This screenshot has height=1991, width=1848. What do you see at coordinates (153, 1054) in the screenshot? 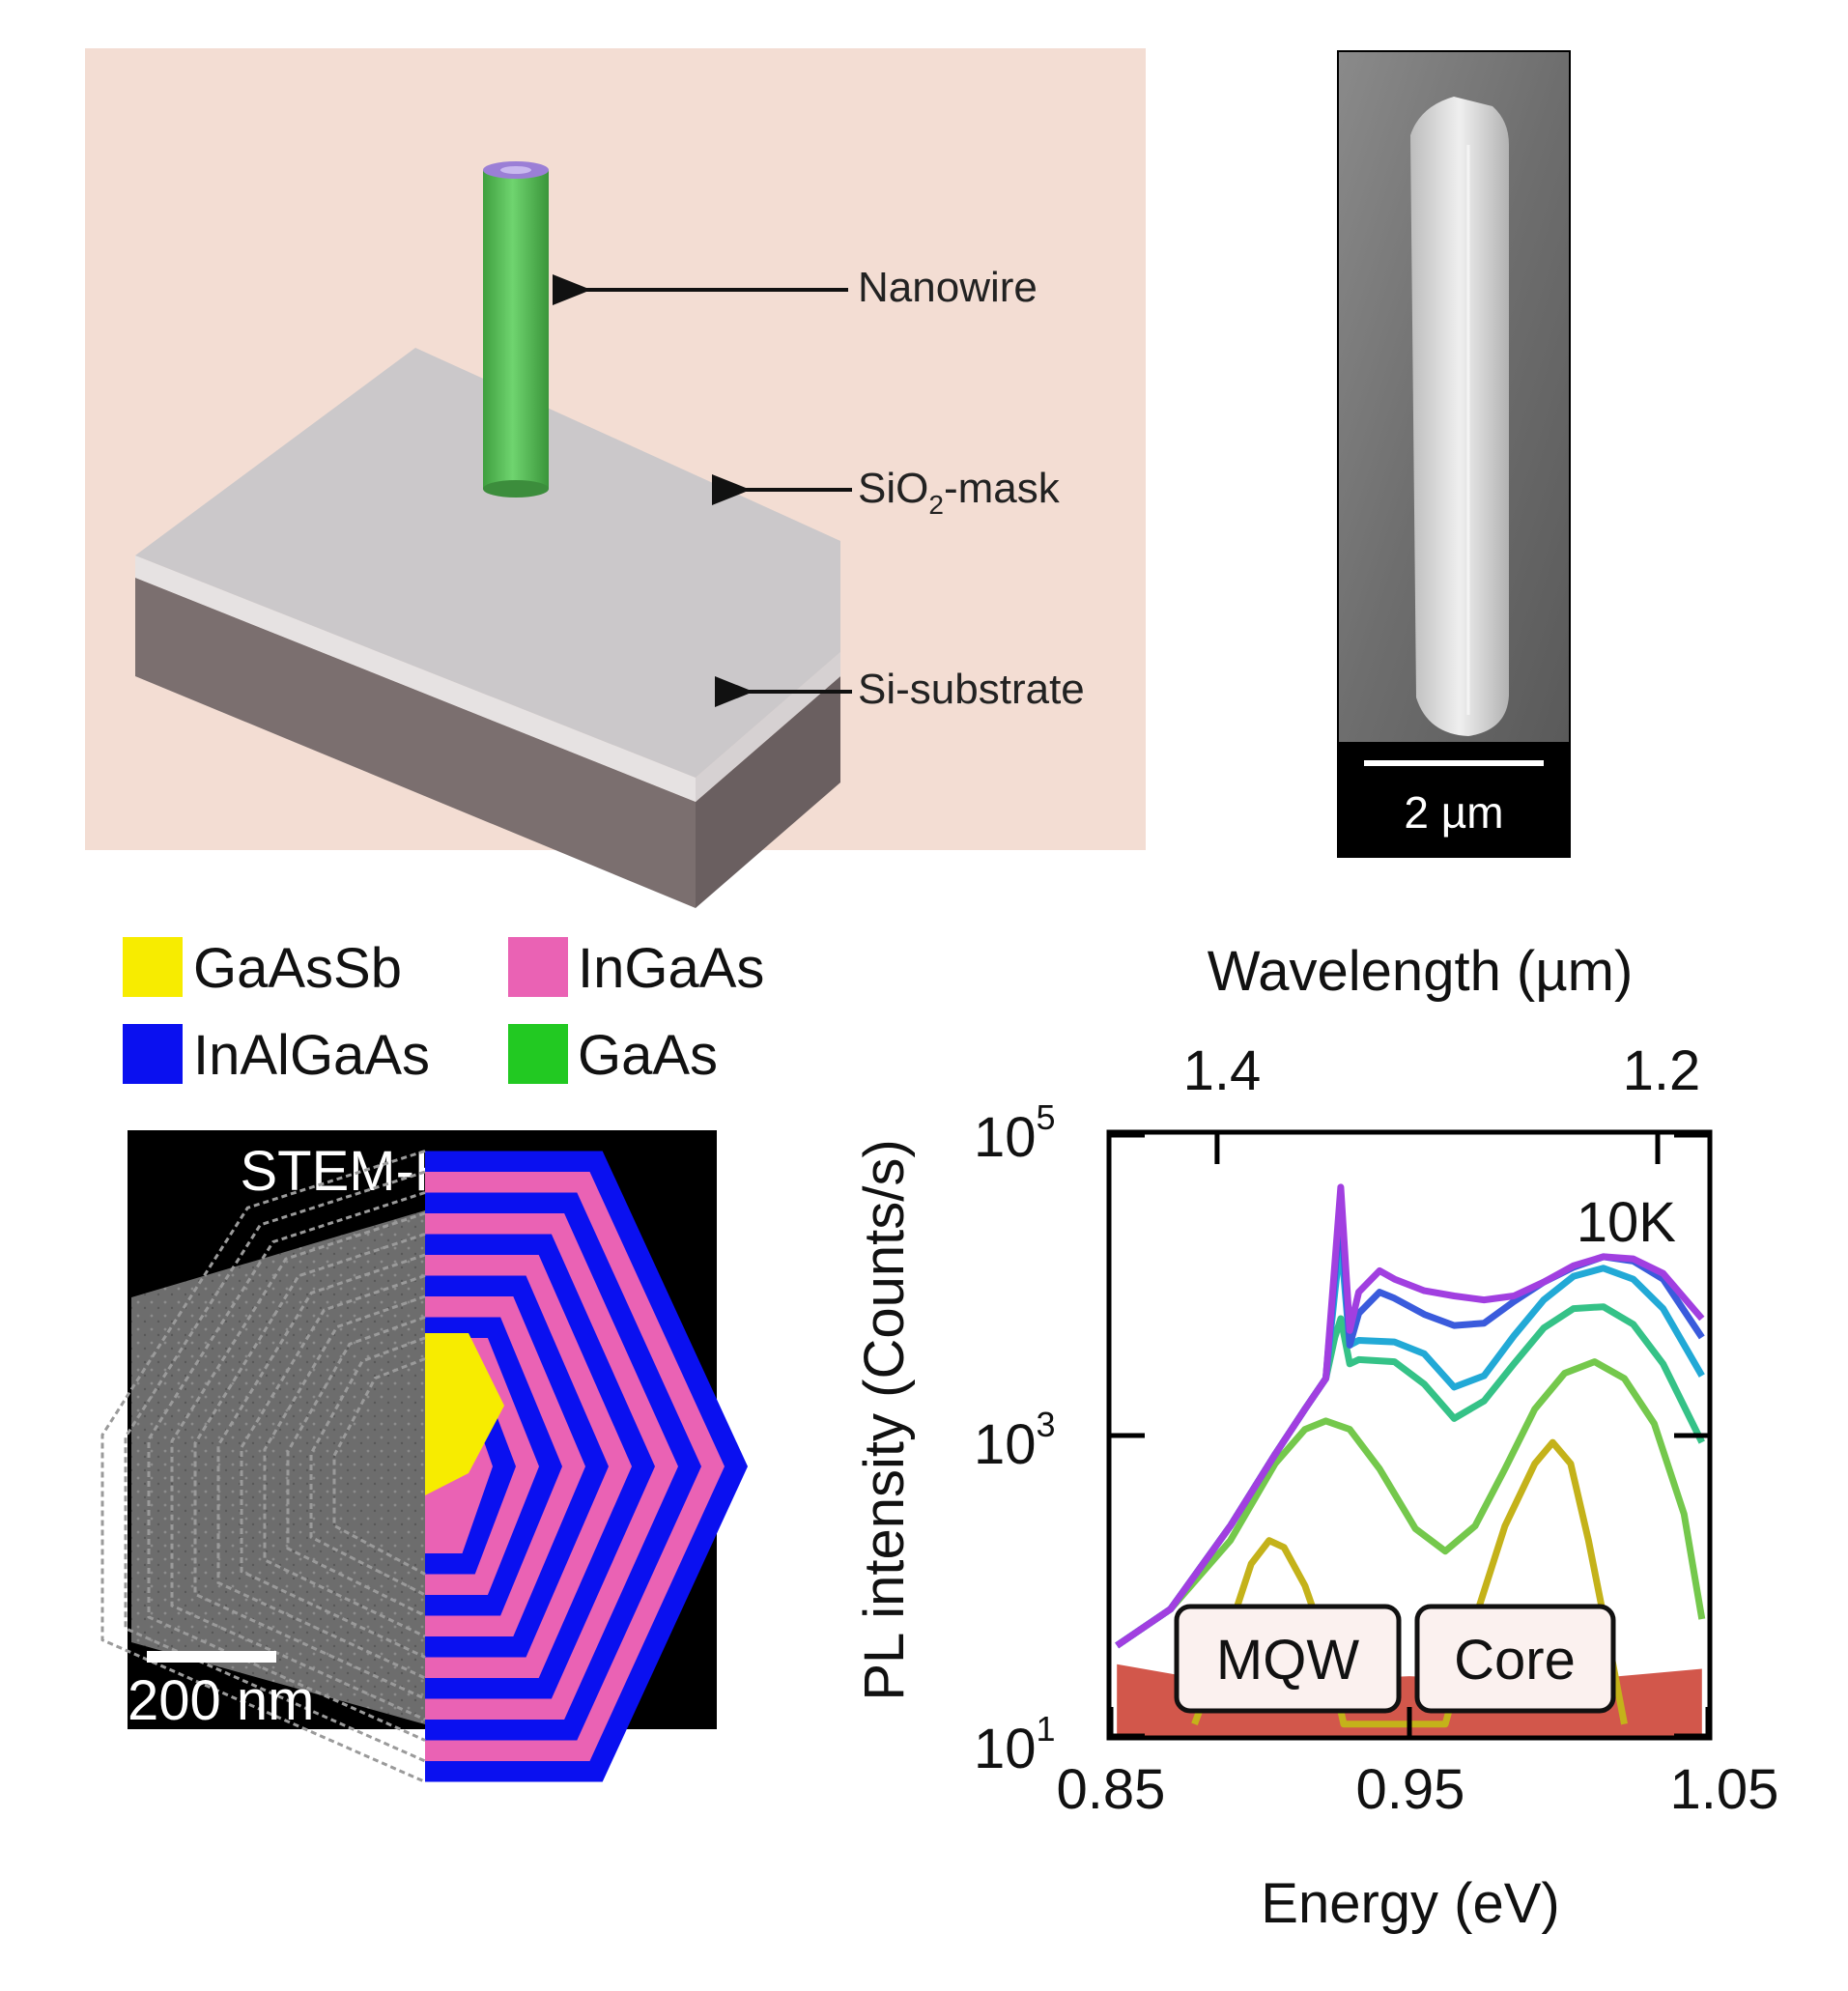
I see `legend-swatch-inalgaas` at bounding box center [153, 1054].